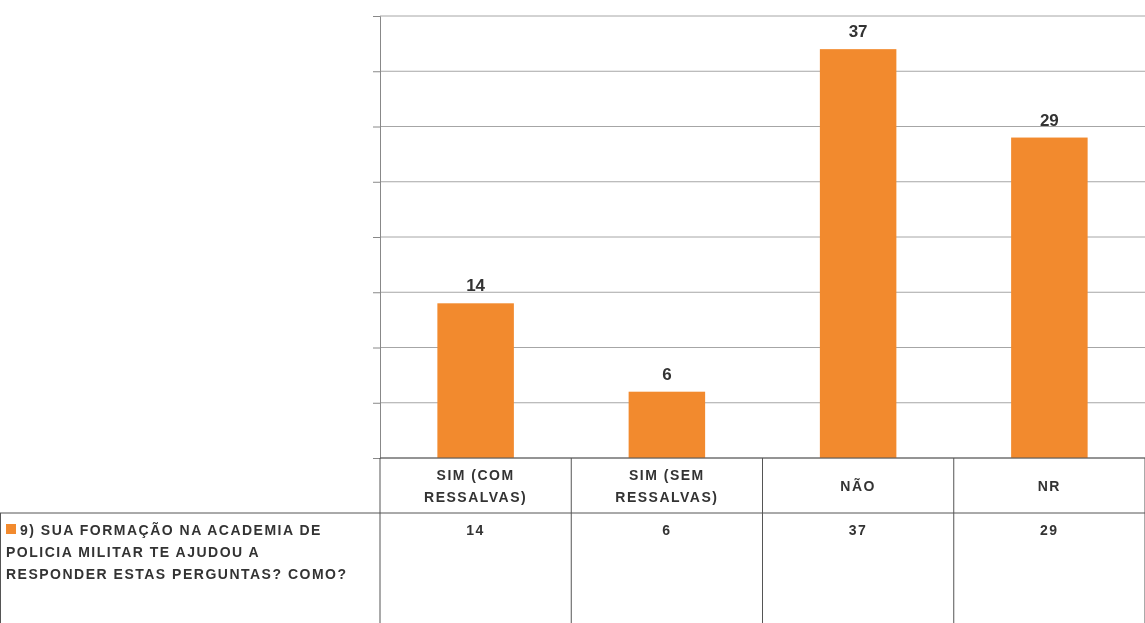  I want to click on data-label: 6, so click(667, 374).